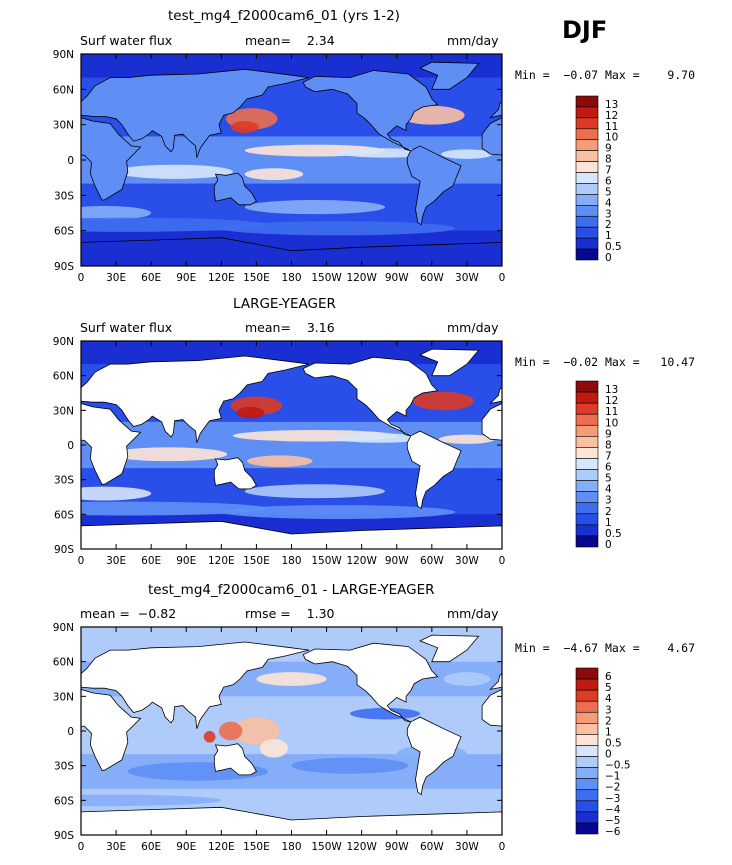  Describe the element at coordinates (151, 561) in the screenshot. I see `x-tick-label: 60E` at that location.